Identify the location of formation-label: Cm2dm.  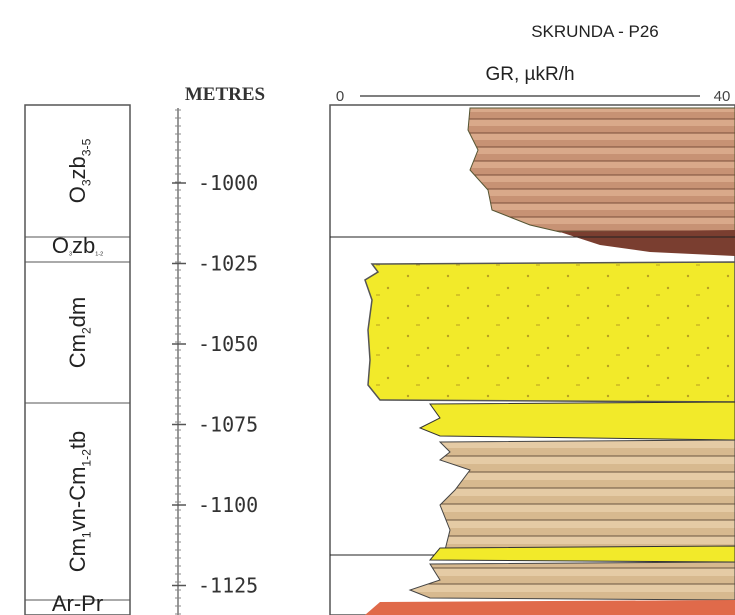
(79, 333).